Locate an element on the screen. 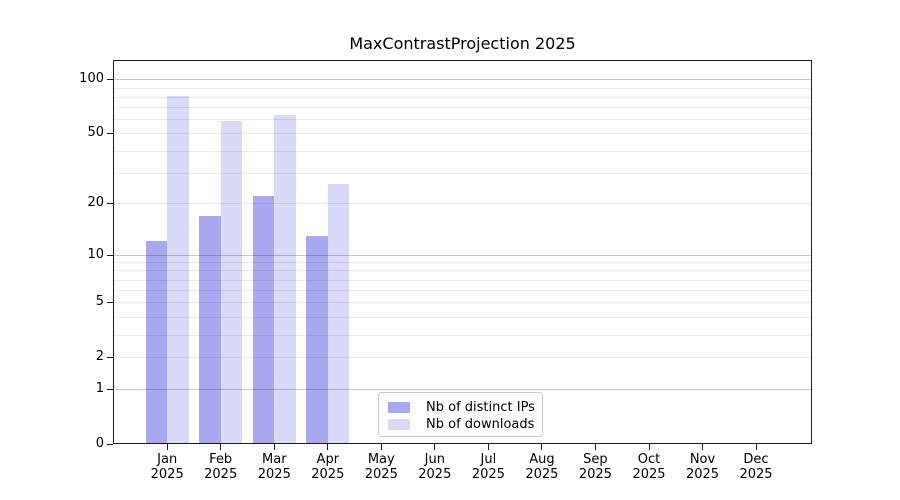 Image resolution: width=900 pixels, height=500 pixels. y-tick-label-100: 100 is located at coordinates (91, 79).